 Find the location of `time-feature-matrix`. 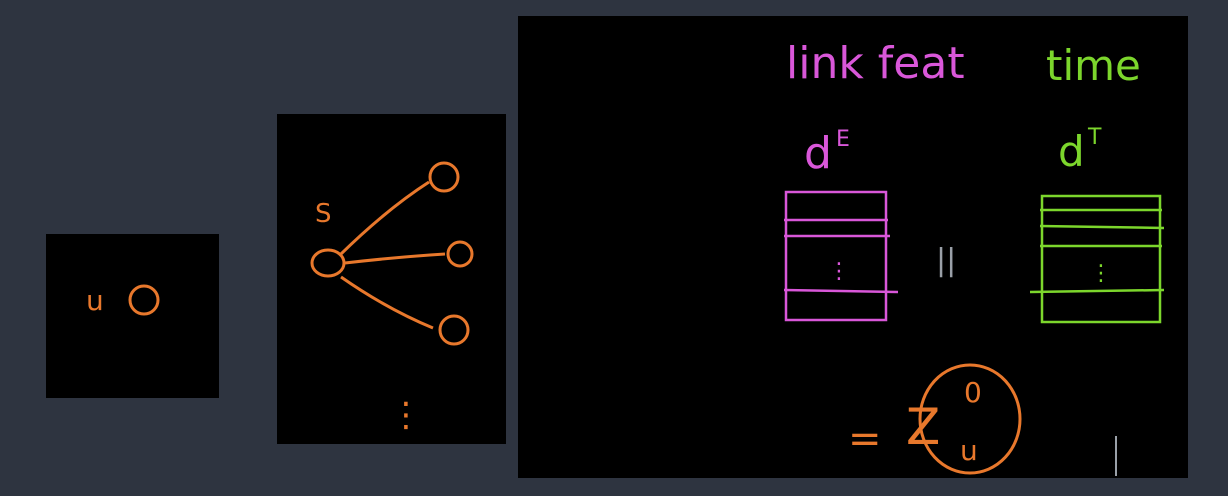

time-feature-matrix is located at coordinates (1097, 259).